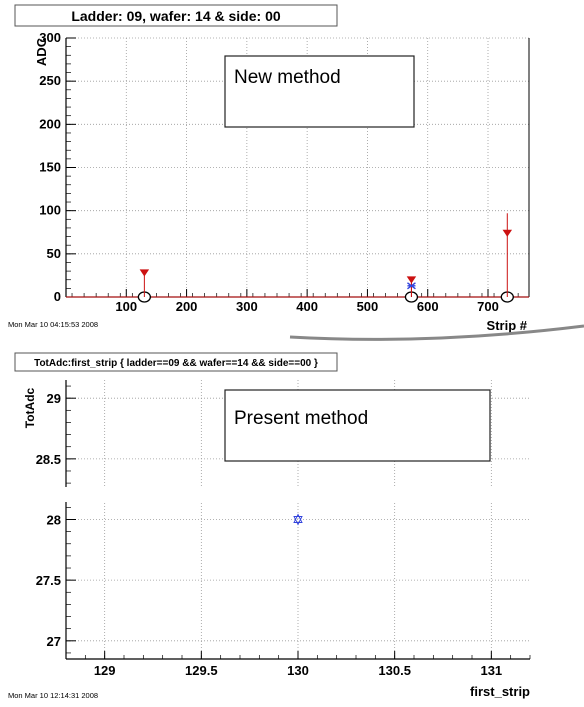  I want to click on y-axis-label: ADC, so click(41, 51).